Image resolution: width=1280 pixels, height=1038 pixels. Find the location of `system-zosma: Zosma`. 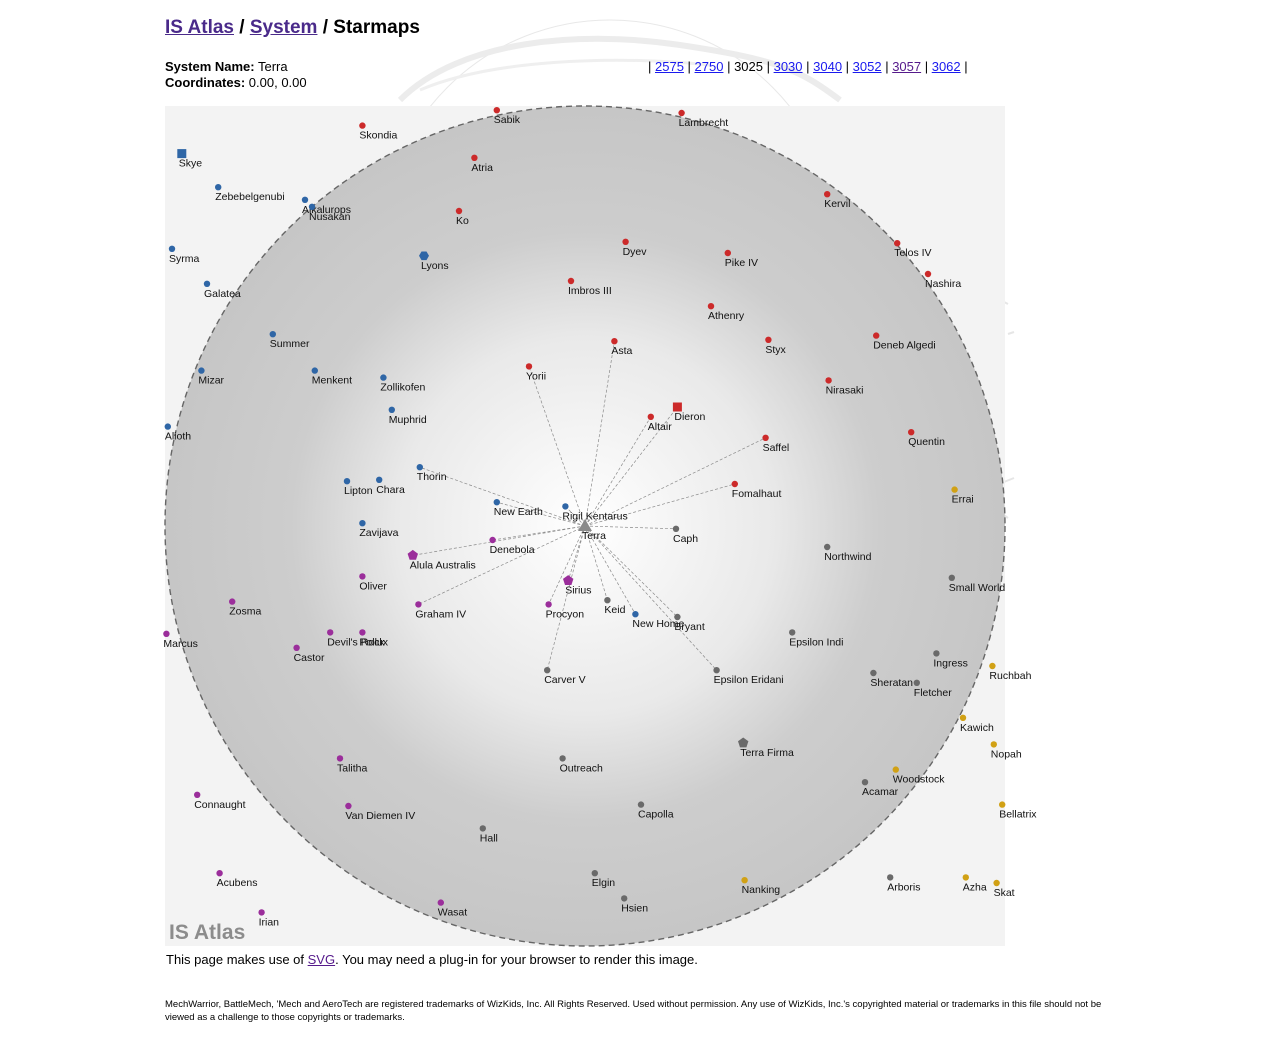

system-zosma: Zosma is located at coordinates (245, 608).